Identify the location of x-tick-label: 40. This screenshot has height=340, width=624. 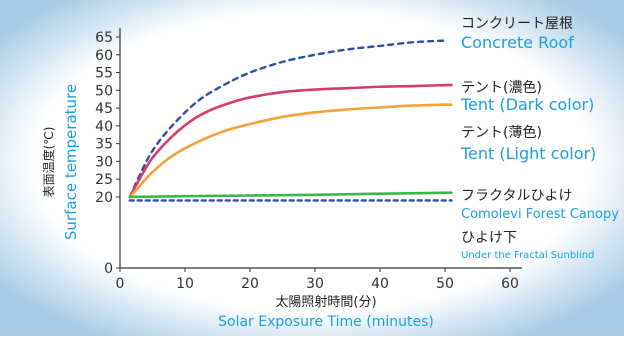
(380, 284).